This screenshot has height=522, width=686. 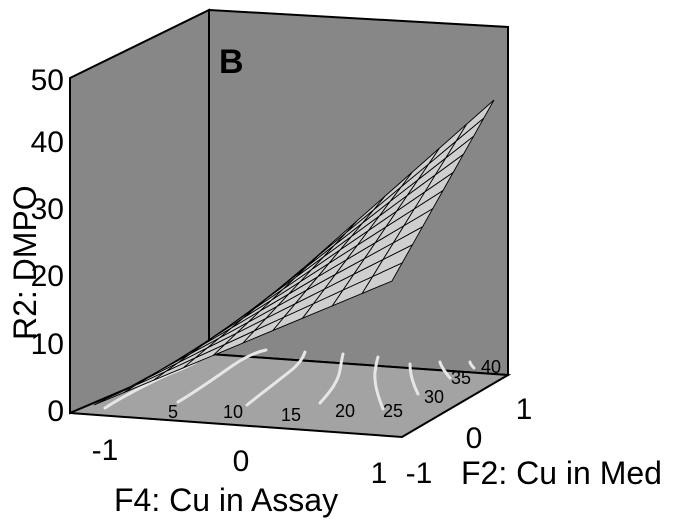 I want to click on z-axis-title: R2: DMPO, so click(x=25, y=262).